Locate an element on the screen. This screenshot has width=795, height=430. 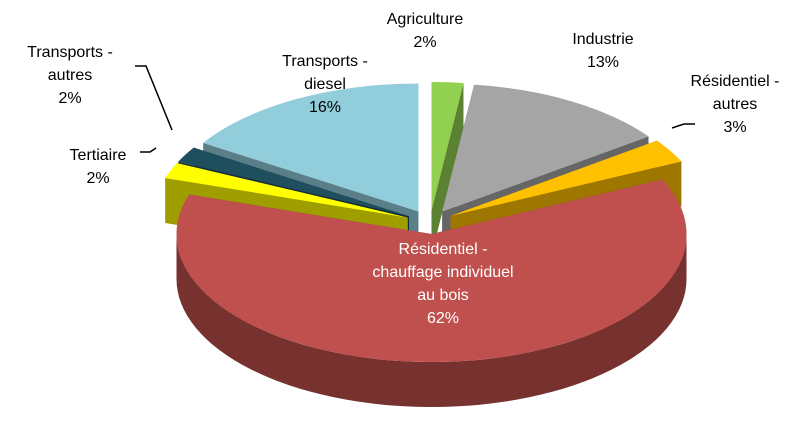
category-label: Transports - autres is located at coordinates (70, 64).